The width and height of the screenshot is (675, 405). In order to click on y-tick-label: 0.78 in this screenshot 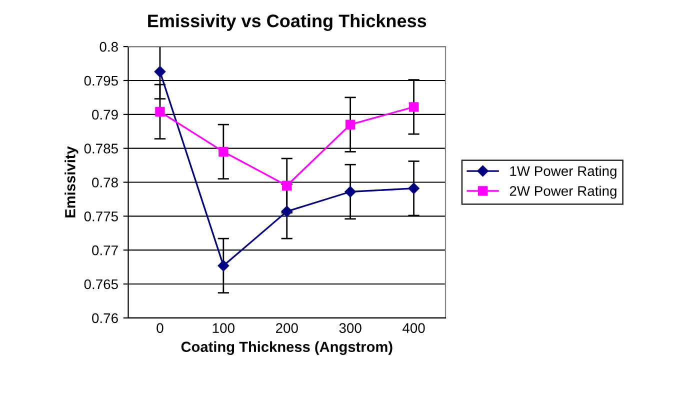, I will do `click(105, 183)`.